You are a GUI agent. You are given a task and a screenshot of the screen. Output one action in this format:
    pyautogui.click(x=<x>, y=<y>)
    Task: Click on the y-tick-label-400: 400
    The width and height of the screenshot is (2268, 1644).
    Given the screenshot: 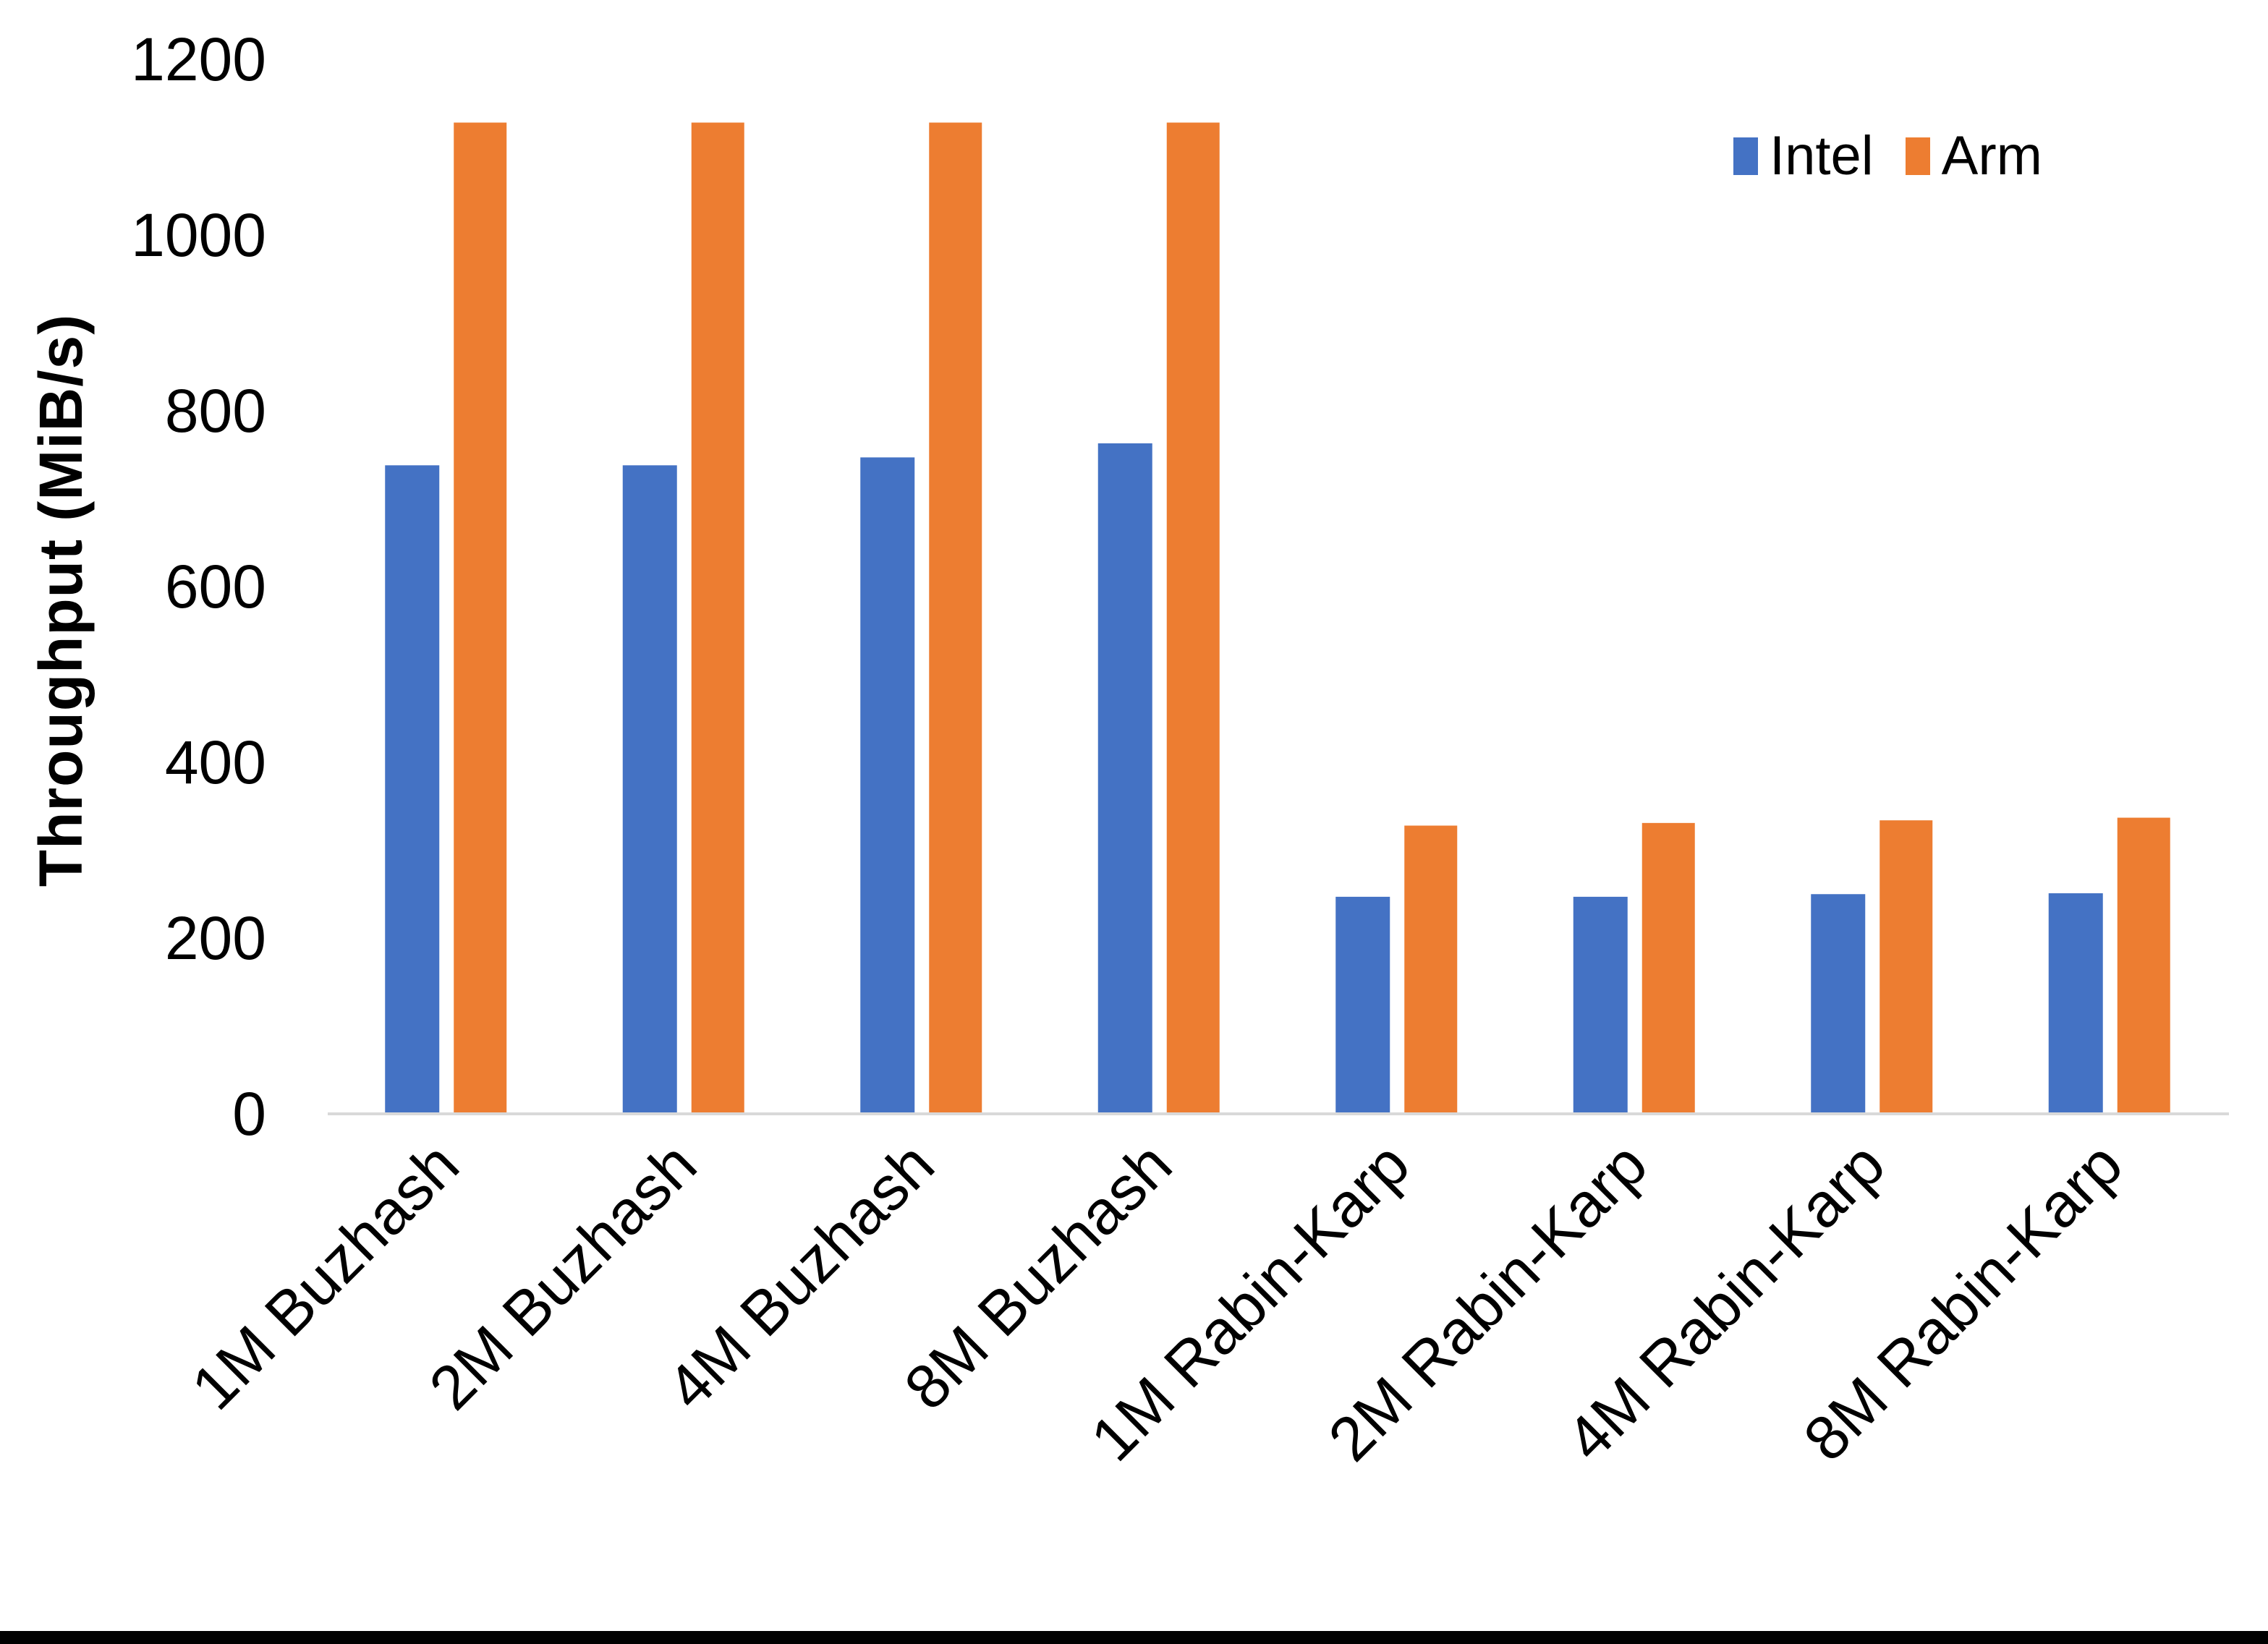 What is the action you would take?
    pyautogui.click(x=216, y=762)
    